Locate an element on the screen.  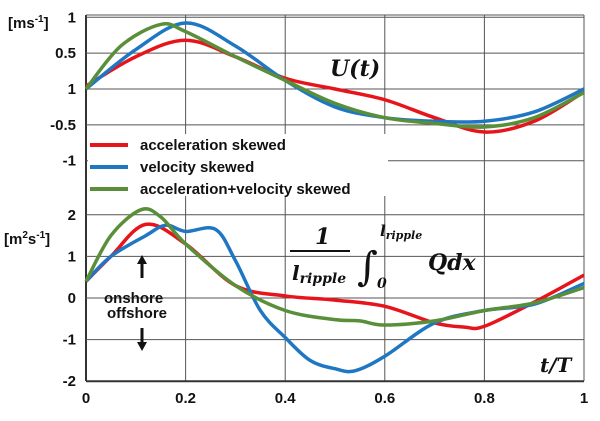
upper-y-unit: [ms-1] is located at coordinates (28, 23).